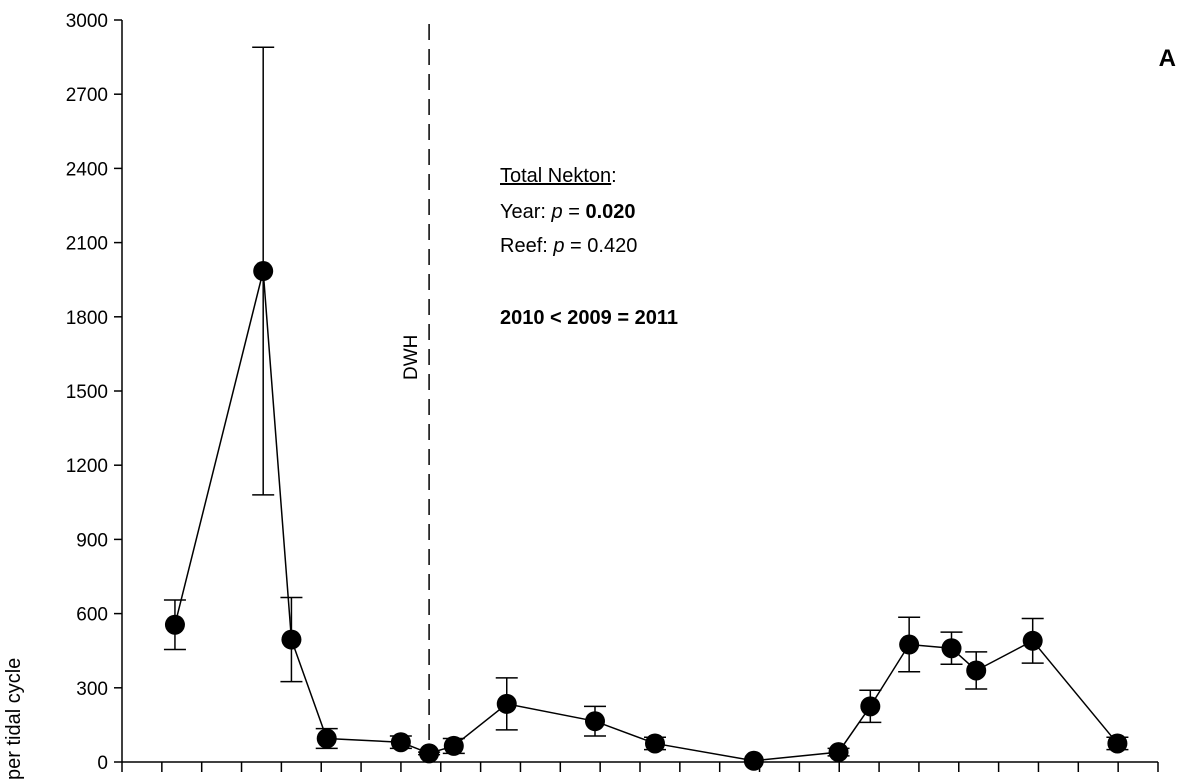 The height and width of the screenshot is (782, 1198). I want to click on y-tick-label: 300, so click(92, 689).